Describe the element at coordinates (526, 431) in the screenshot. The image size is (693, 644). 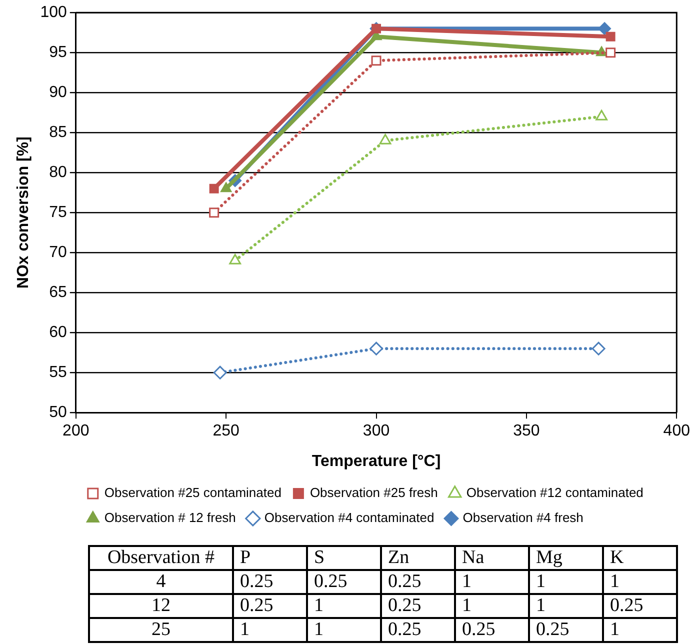
I see `x-tick-label: 350` at that location.